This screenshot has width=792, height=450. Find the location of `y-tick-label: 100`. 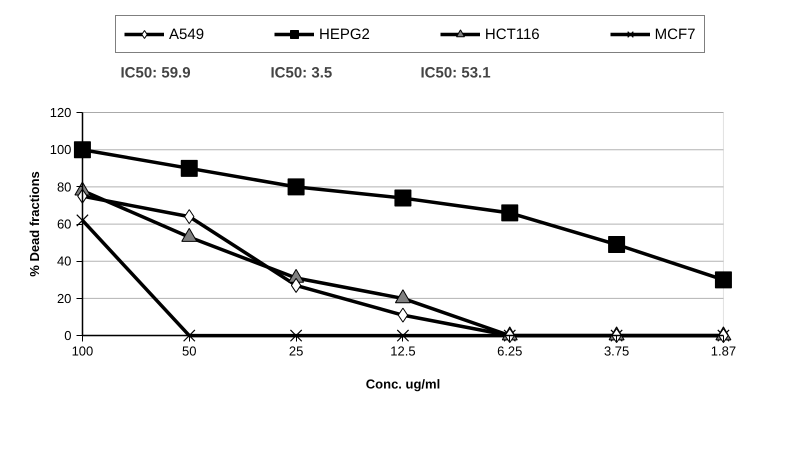

y-tick-label: 100 is located at coordinates (61, 150).